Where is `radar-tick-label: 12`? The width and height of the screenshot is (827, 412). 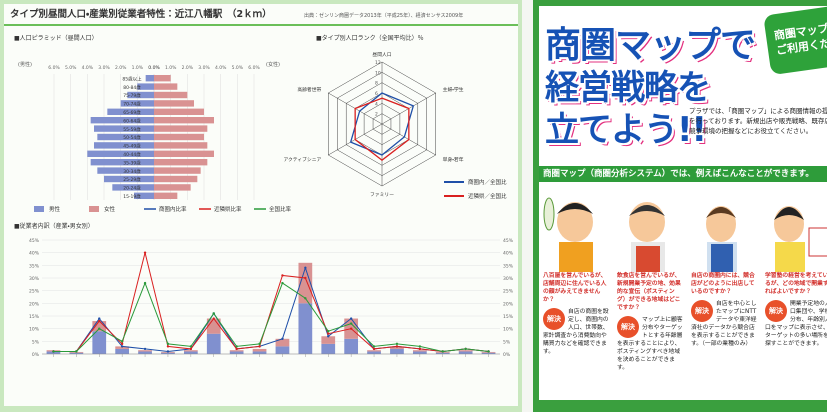
radar-tick-label: 12 is located at coordinates (378, 63).